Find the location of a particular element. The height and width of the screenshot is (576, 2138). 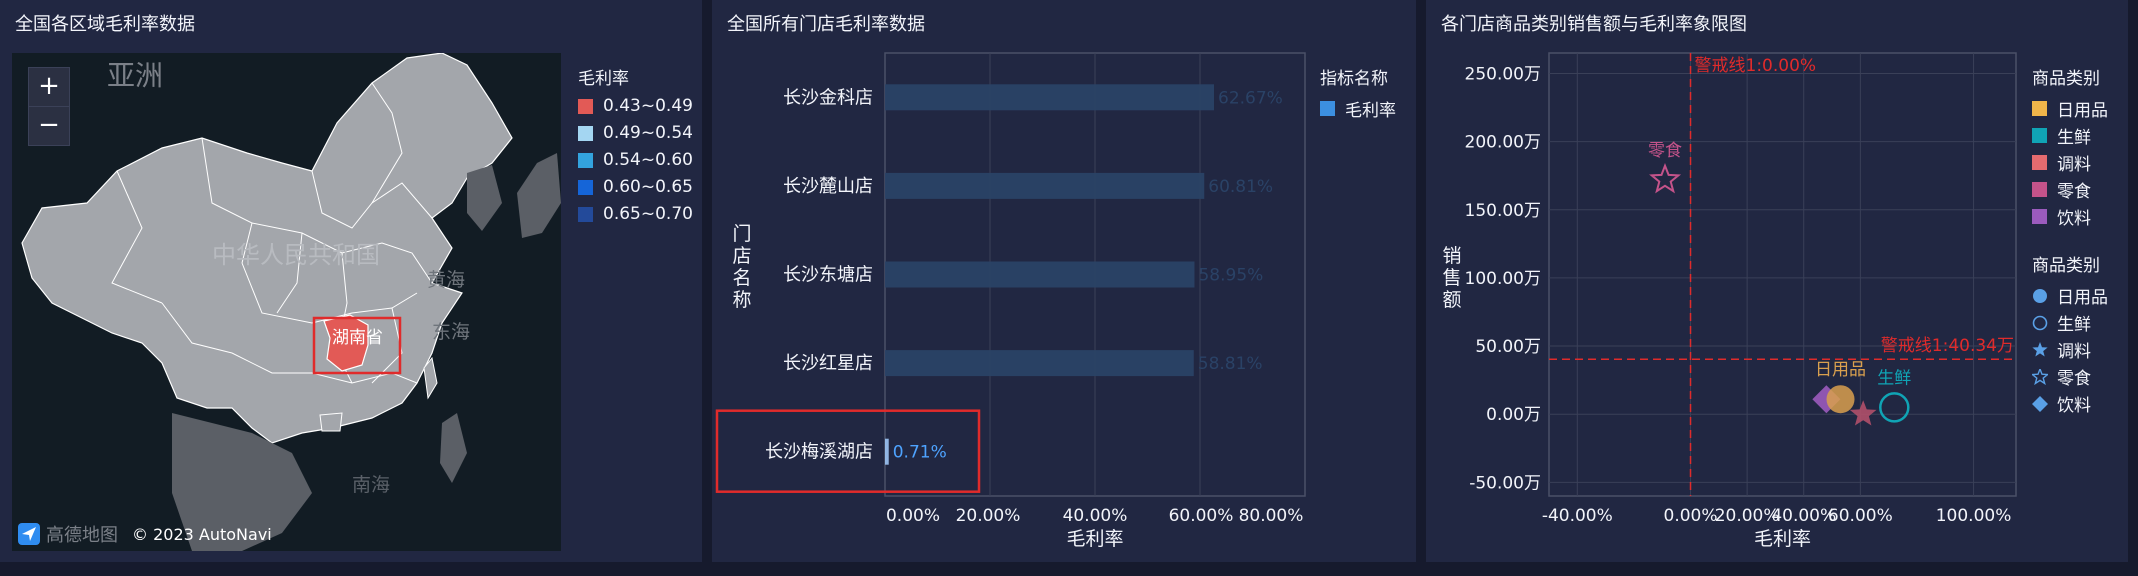

scatter-x-tick-label: -40.00% is located at coordinates (1577, 516).